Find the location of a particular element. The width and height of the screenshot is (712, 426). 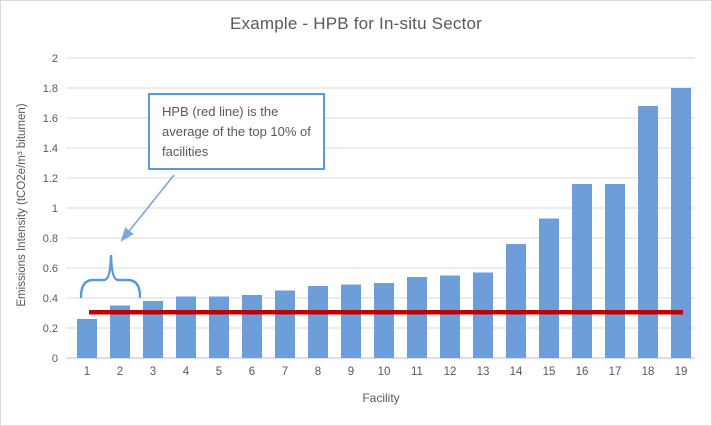

x-tick-label: 3 is located at coordinates (153, 372).